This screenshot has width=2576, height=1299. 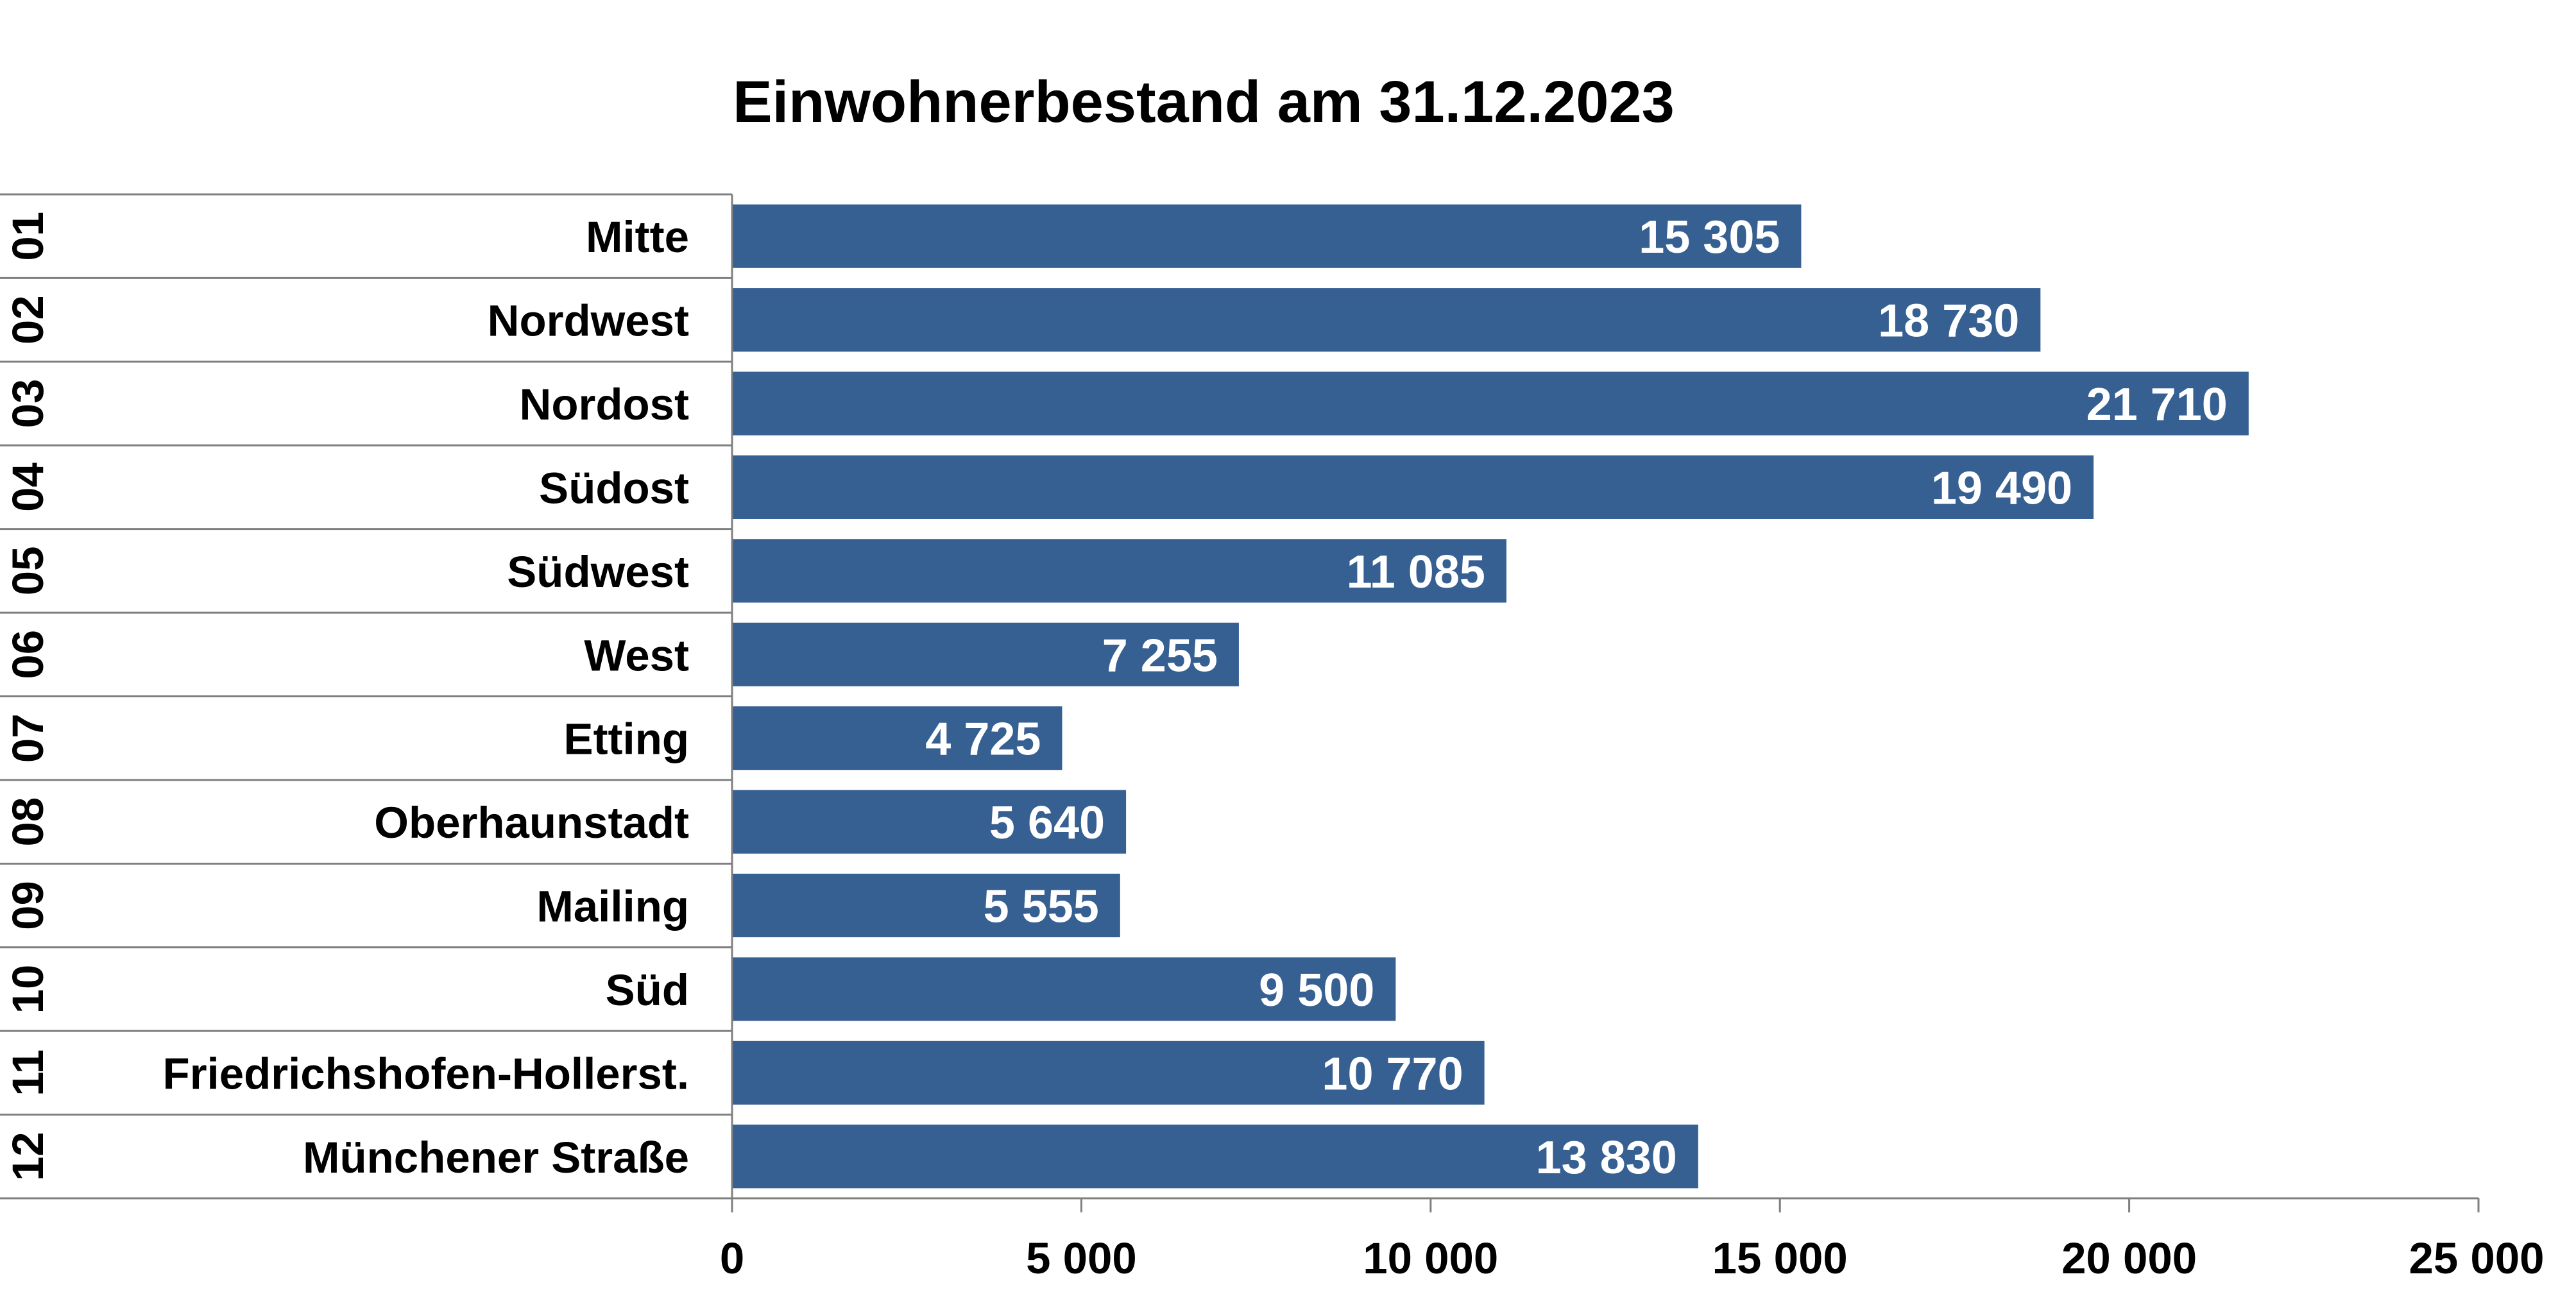 What do you see at coordinates (2001, 488) in the screenshot?
I see `data-label: 19 490` at bounding box center [2001, 488].